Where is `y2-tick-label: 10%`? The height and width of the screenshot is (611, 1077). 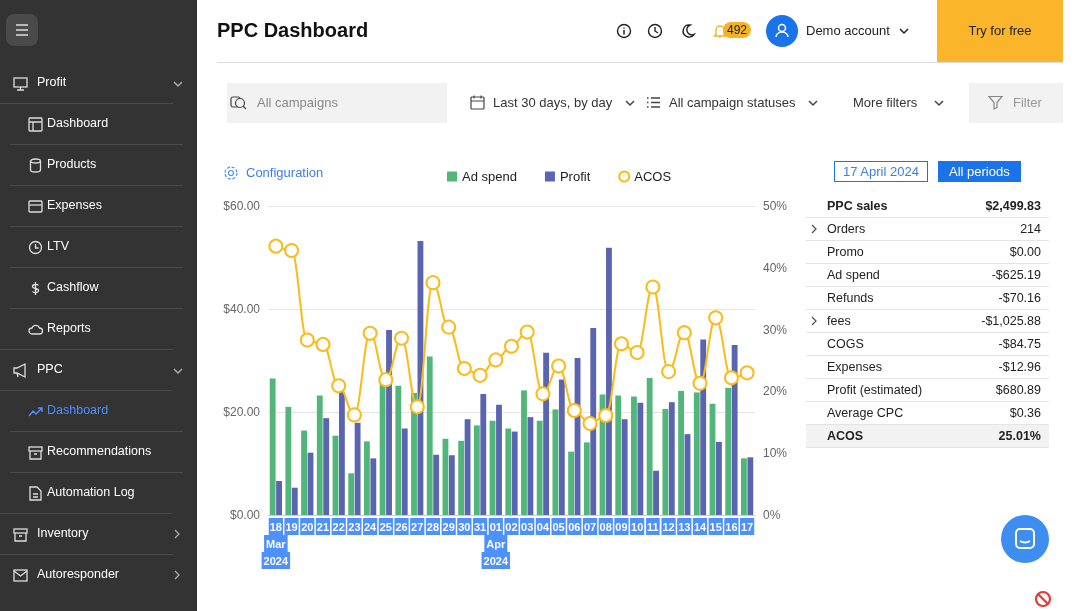 y2-tick-label: 10% is located at coordinates (775, 453).